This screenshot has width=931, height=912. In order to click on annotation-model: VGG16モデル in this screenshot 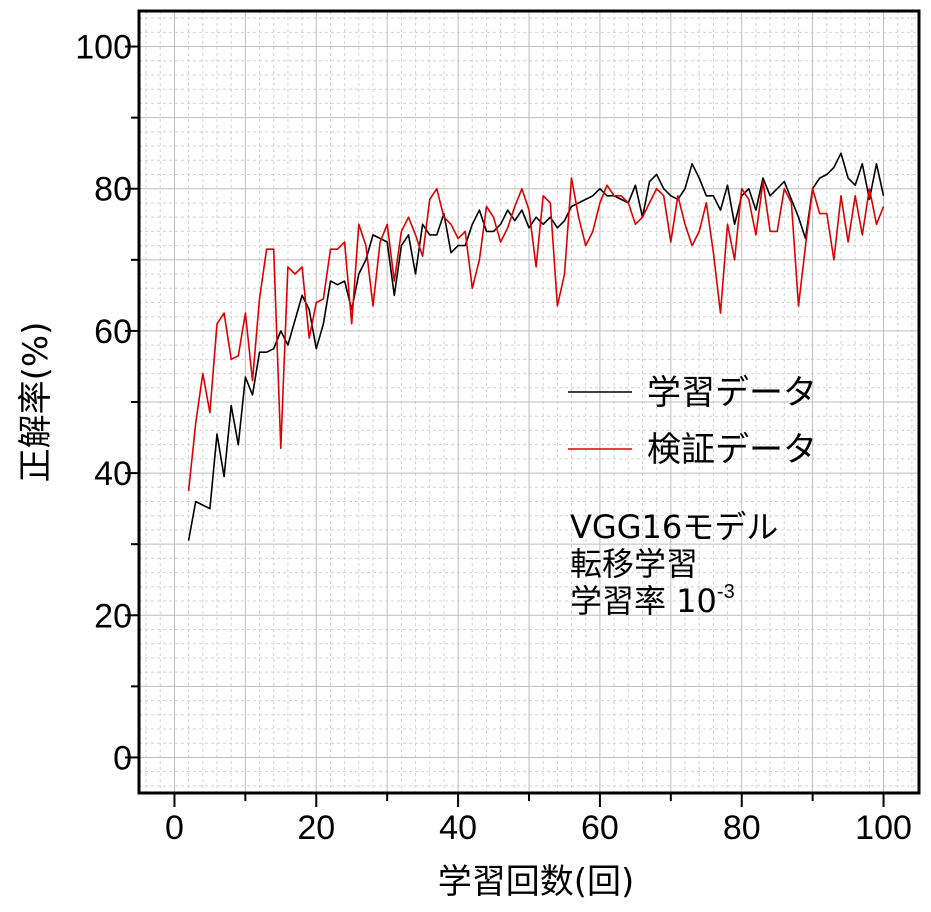, I will do `click(674, 527)`.